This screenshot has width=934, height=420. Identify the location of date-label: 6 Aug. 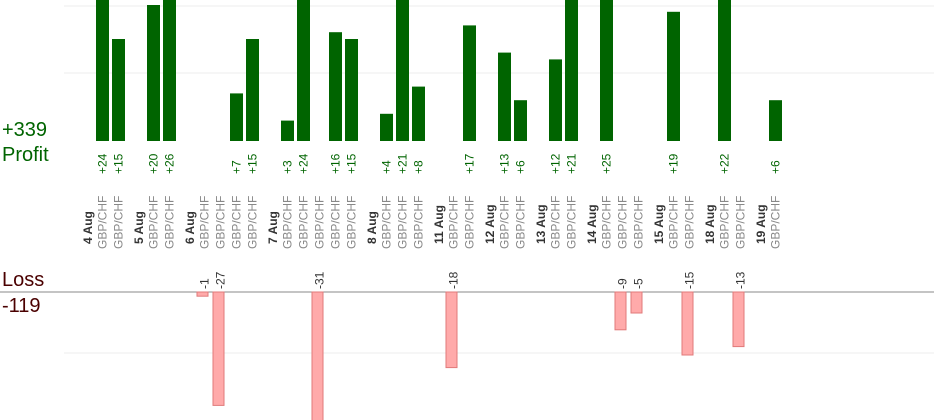
(190, 227).